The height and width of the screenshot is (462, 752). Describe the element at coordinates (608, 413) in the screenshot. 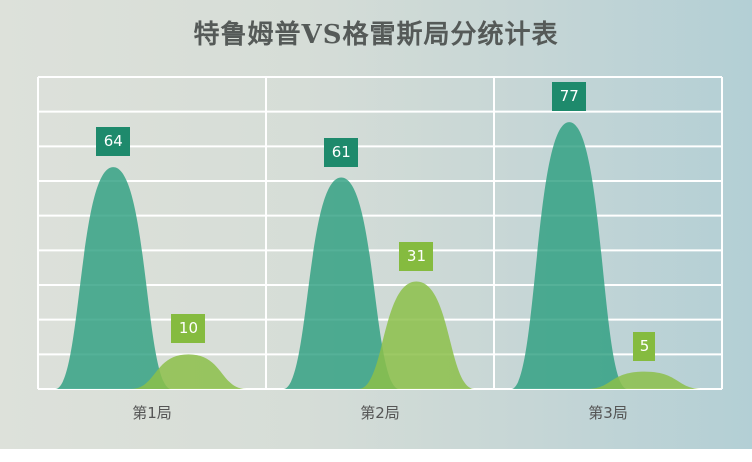

I see `category-label-3: 第3局` at that location.